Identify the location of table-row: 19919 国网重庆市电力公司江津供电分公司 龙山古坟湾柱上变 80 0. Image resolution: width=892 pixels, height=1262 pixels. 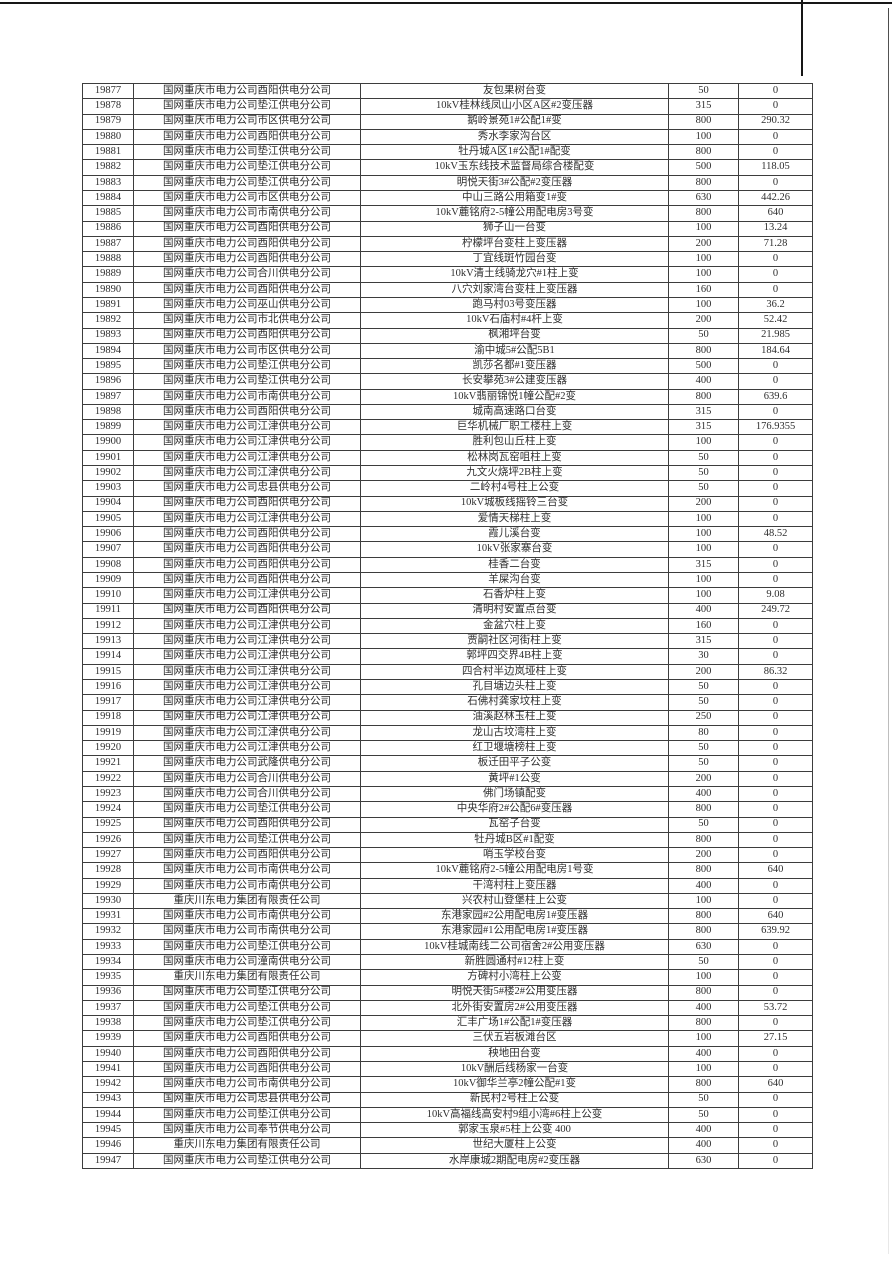
(447, 733).